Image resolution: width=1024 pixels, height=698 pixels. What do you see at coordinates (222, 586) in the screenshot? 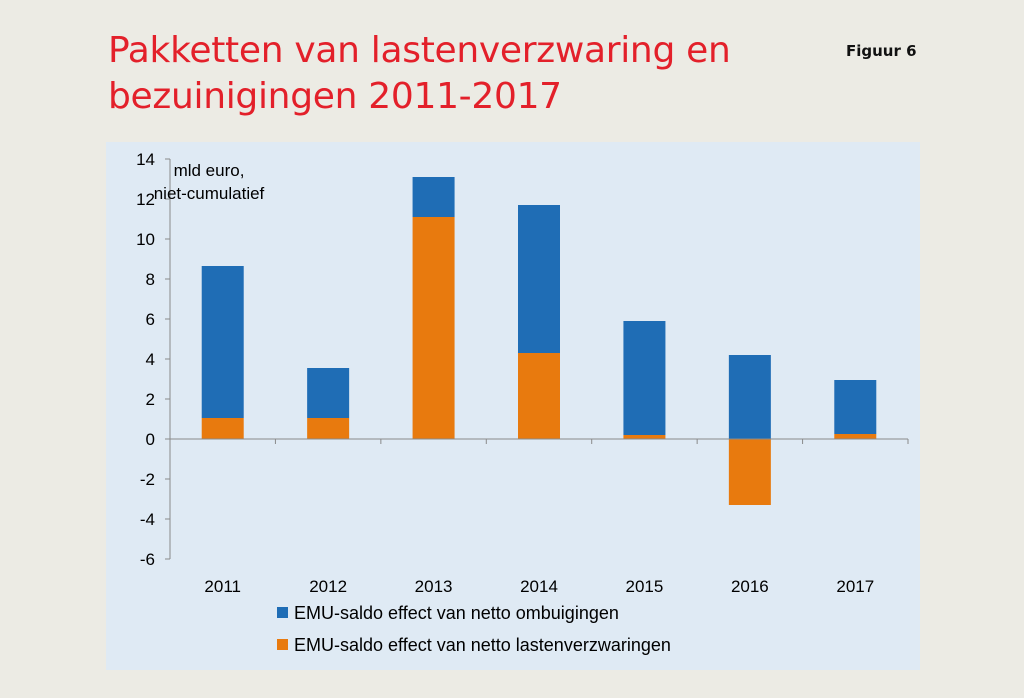
I see `x-tick-label: 2011` at bounding box center [222, 586].